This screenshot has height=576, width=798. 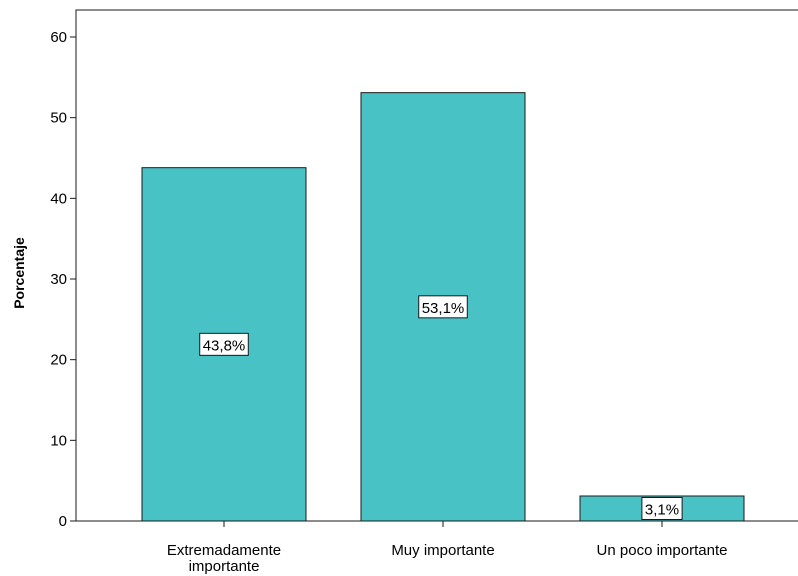 I want to click on y-tick-label: 0, so click(x=63, y=521).